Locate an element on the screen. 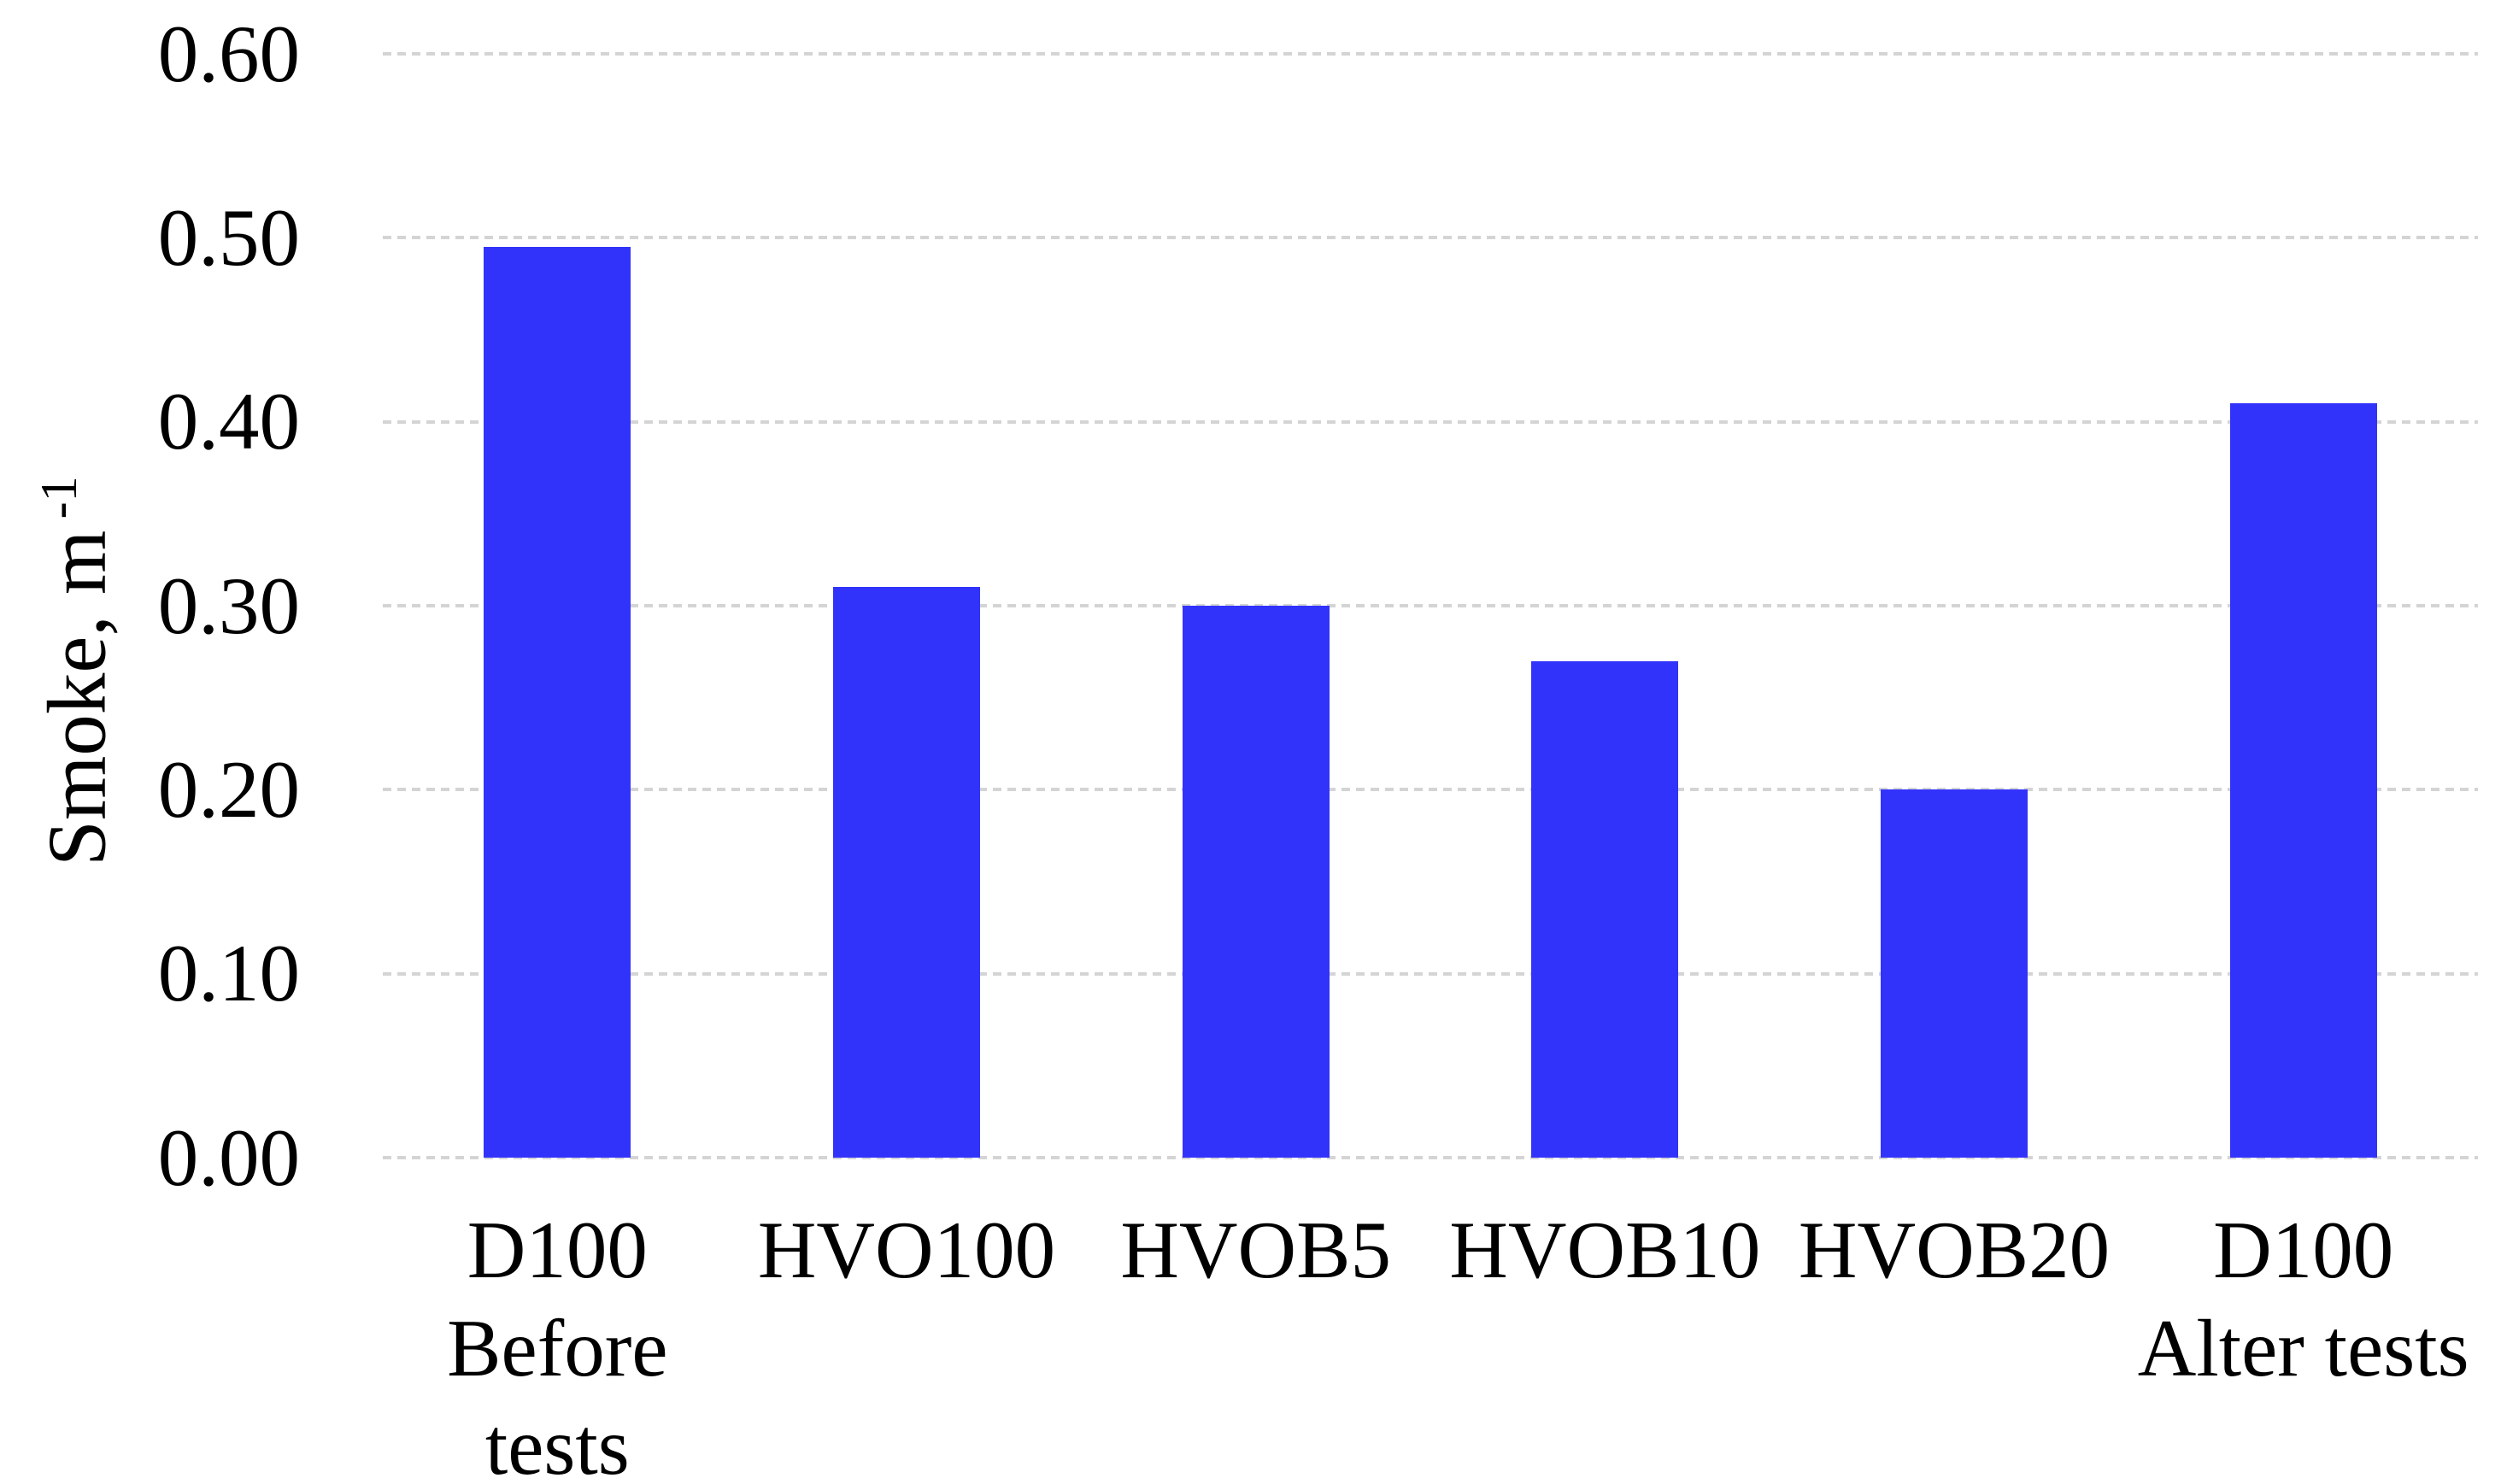 The image size is (2501, 1484). gridline-0.00 is located at coordinates (1430, 1158).